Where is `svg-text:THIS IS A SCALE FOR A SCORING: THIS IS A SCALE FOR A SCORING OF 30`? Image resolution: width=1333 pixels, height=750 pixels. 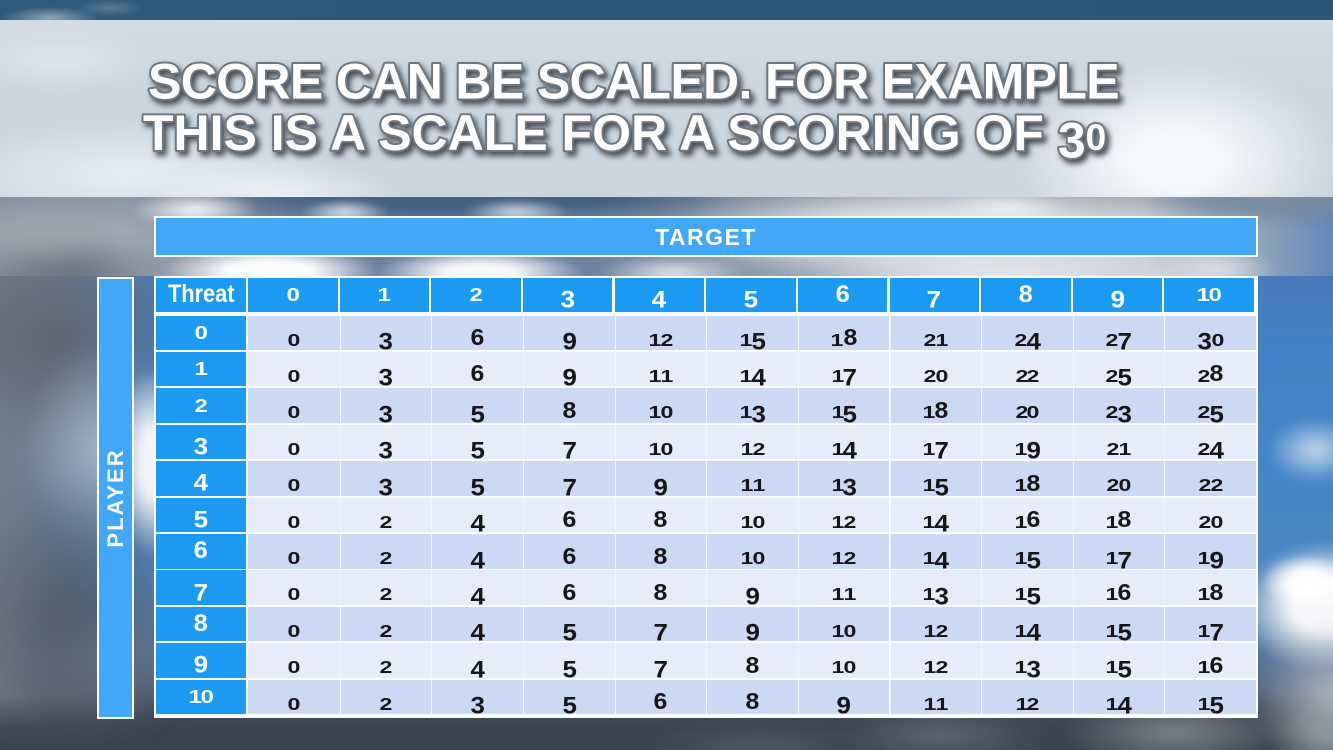
svg-text:THIS IS A SCALE FOR A SCORING: THIS IS A SCALE FOR A SCORING OF 30 is located at coordinates (624, 137).